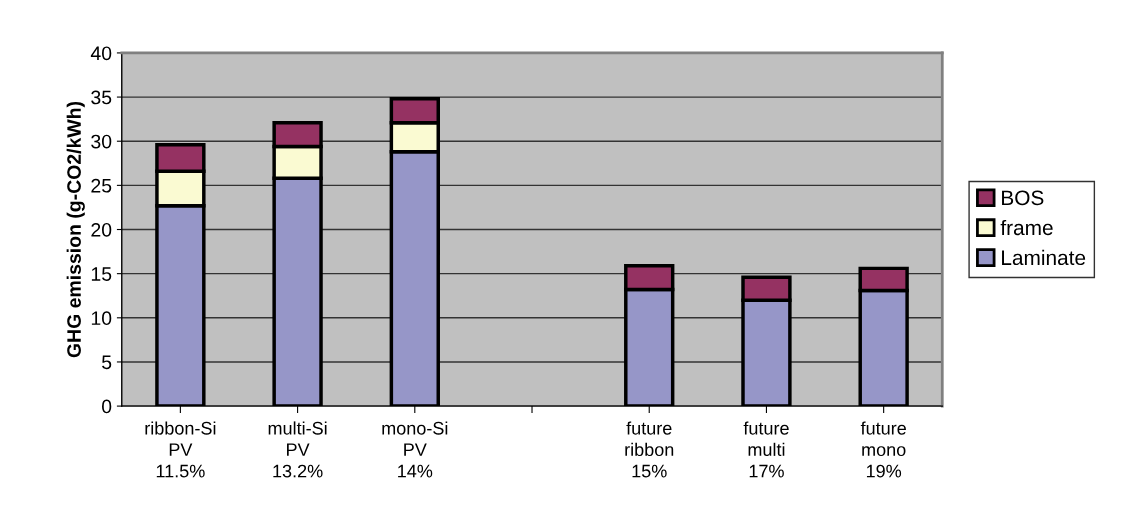 This screenshot has width=1138, height=524. What do you see at coordinates (1026, 227) in the screenshot?
I see `legend-label: frame` at bounding box center [1026, 227].